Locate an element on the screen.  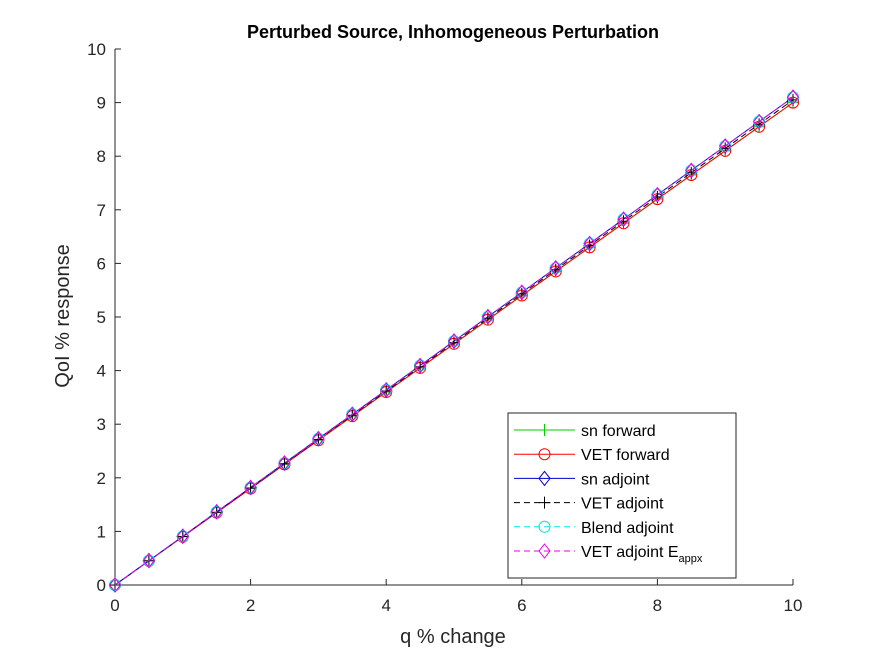
legend-item: VET adjoint is located at coordinates (589, 504).